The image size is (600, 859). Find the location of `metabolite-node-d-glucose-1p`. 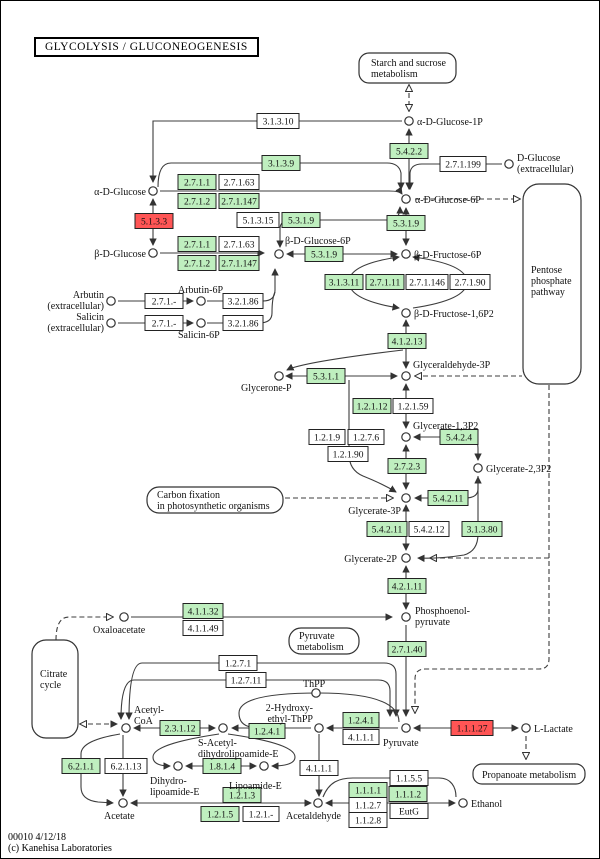

metabolite-node-d-glucose-1p is located at coordinates (409, 121).